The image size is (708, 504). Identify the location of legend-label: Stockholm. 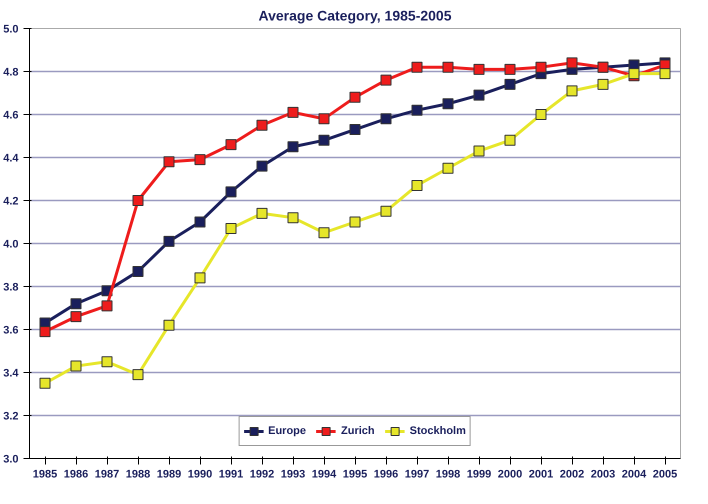
(438, 431).